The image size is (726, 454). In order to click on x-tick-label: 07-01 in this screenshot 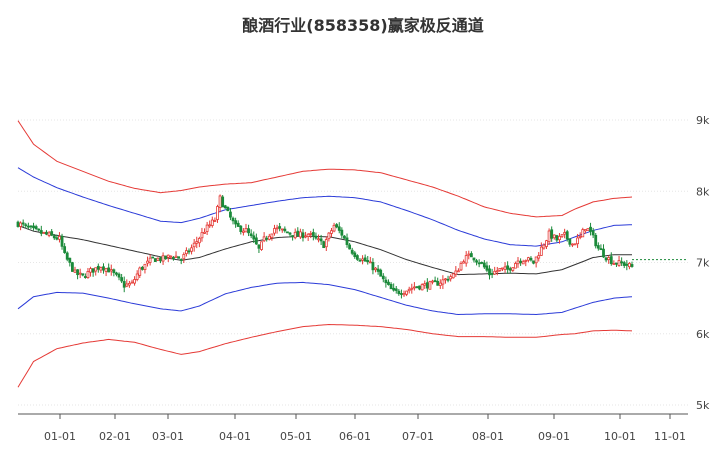, I will do `click(418, 436)`.